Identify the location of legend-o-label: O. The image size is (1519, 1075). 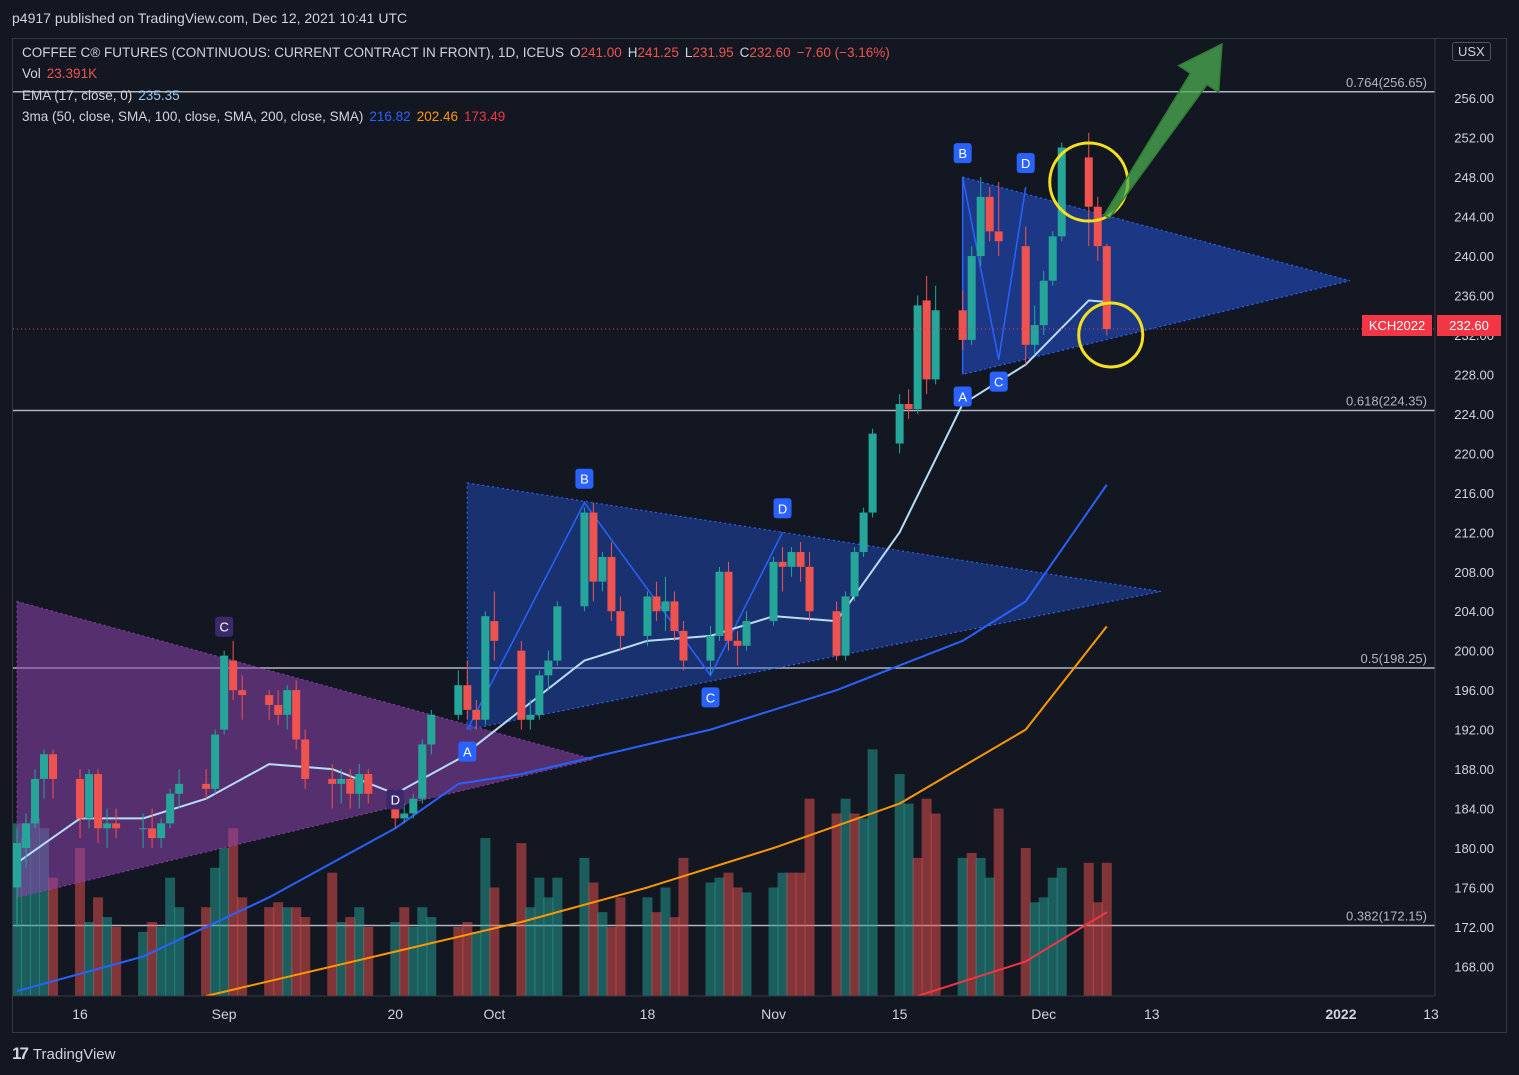
(575, 52).